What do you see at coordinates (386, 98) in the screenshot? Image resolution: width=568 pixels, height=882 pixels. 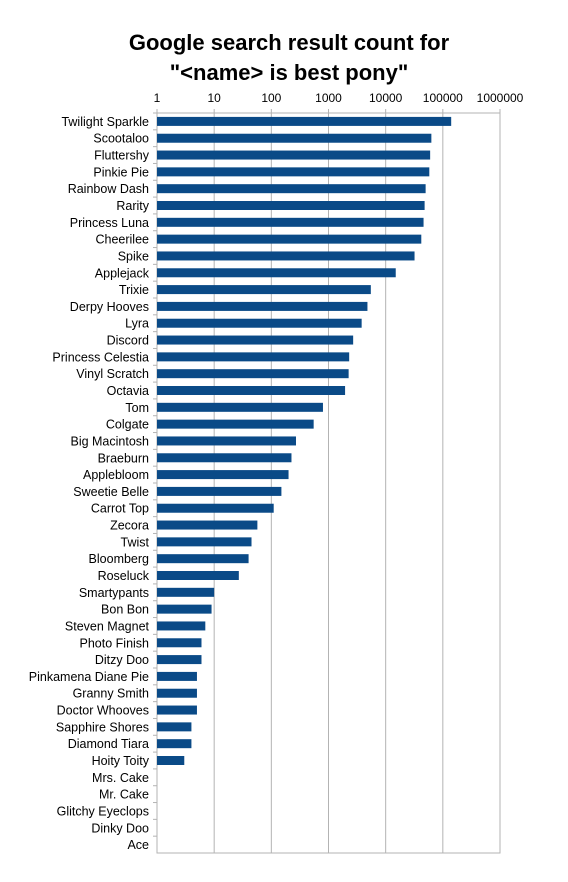 I see `x-tick-label: 10000` at bounding box center [386, 98].